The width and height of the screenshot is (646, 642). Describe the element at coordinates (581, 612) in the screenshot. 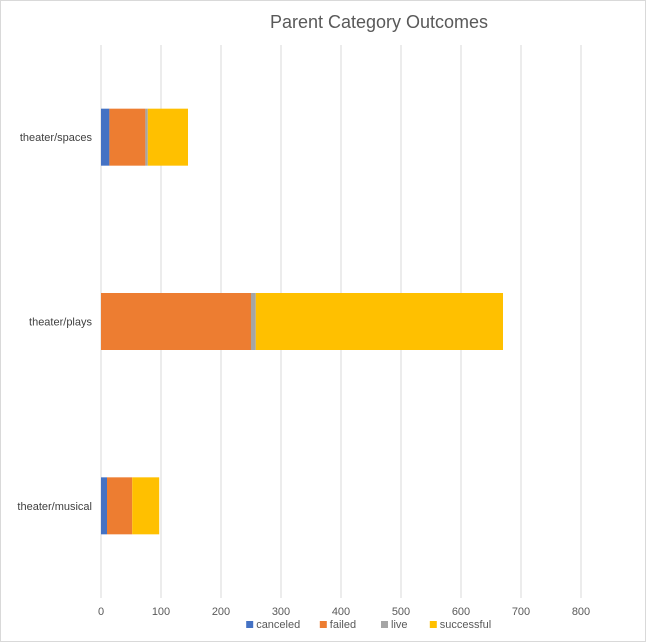

I see `x-tick-label: 800` at that location.